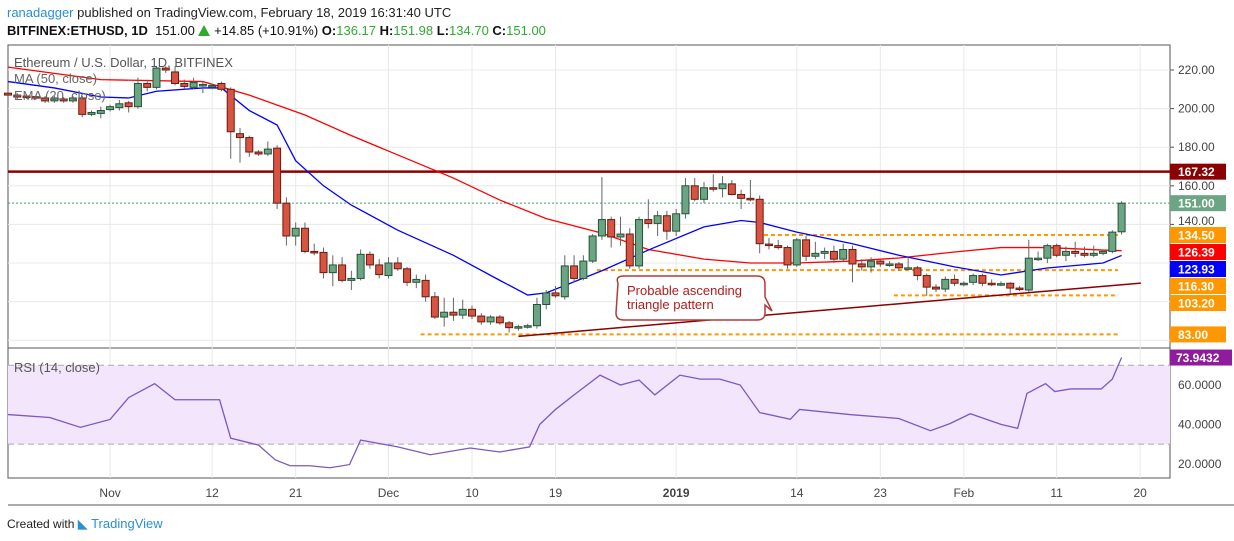  I want to click on x-tick-label: 19, so click(556, 493).